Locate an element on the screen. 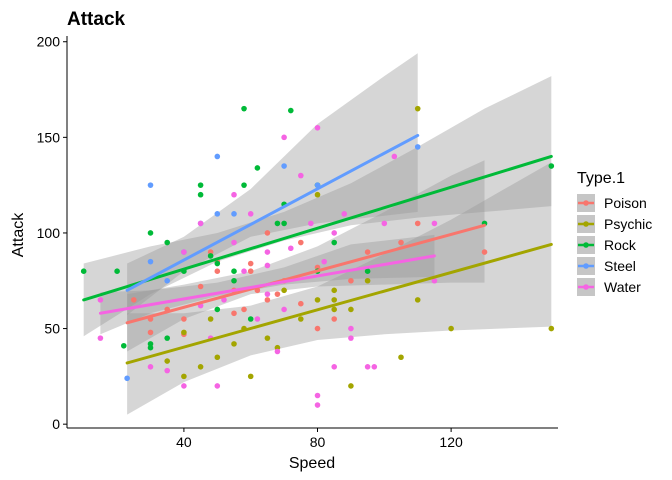 The image size is (672, 480). legend-key-point-psychic is located at coordinates (586, 224).